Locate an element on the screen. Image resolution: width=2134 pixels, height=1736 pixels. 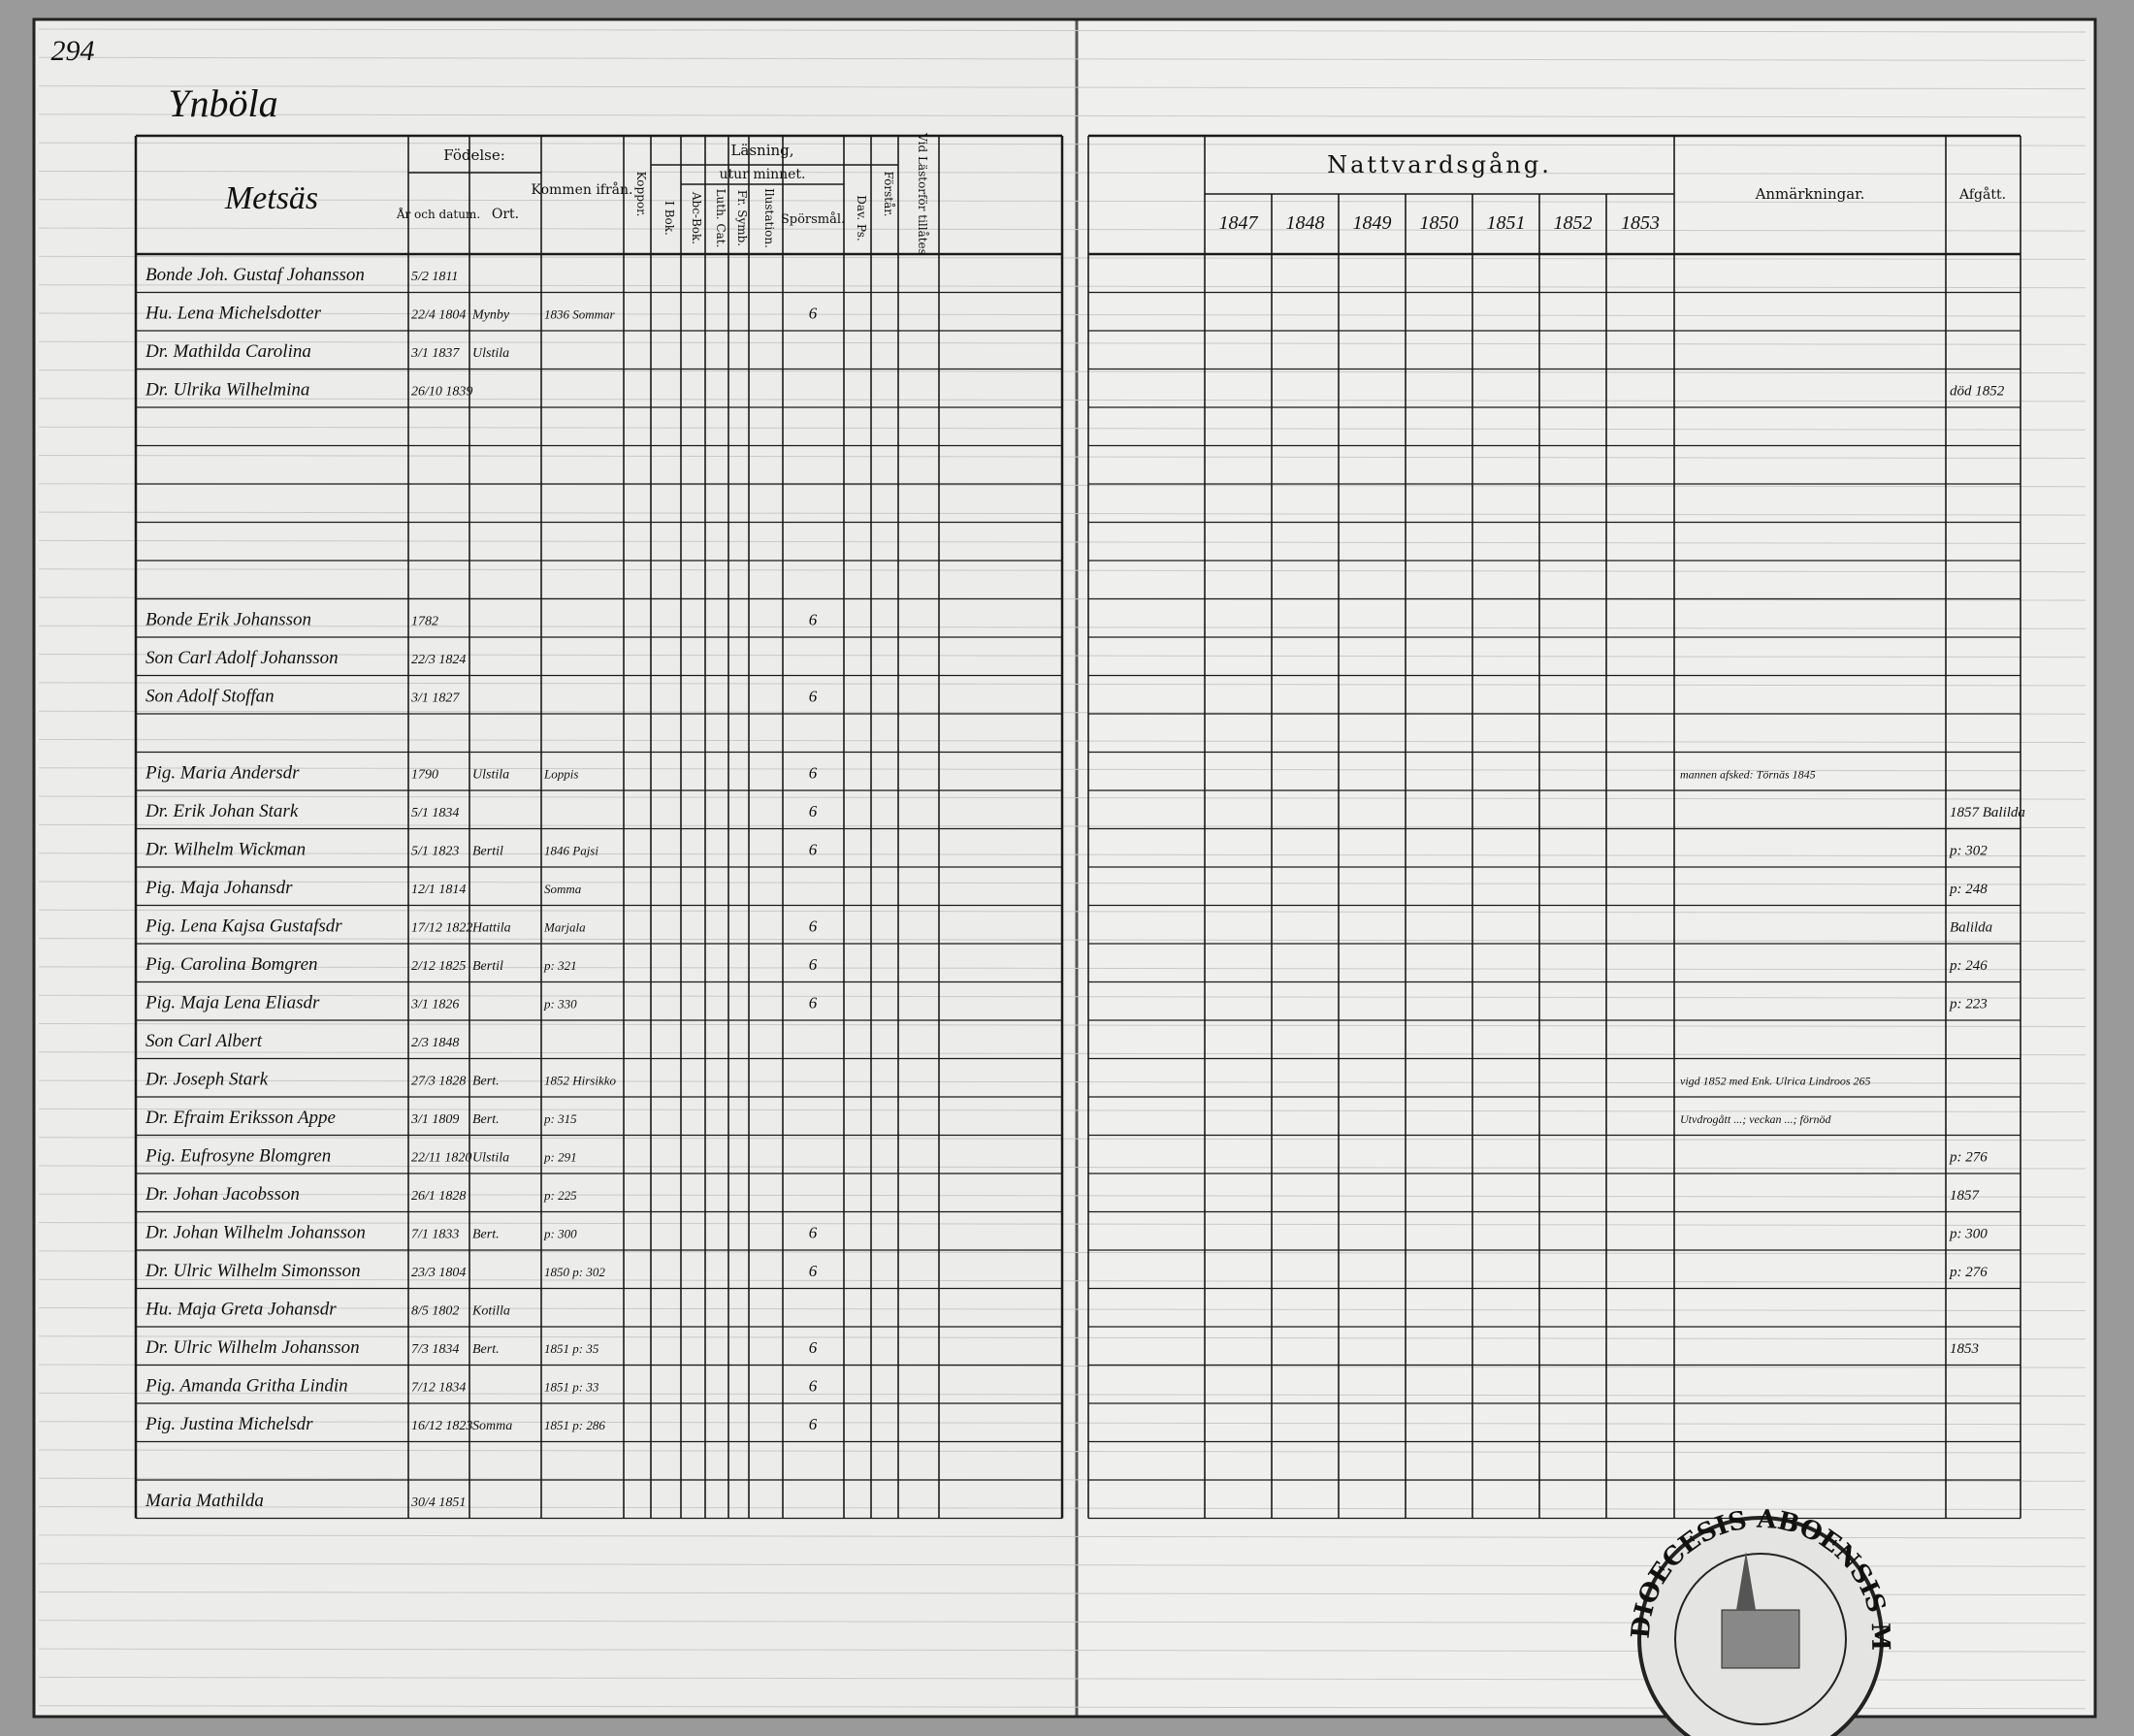
birth-date: 22/11 1820 is located at coordinates (441, 1158).